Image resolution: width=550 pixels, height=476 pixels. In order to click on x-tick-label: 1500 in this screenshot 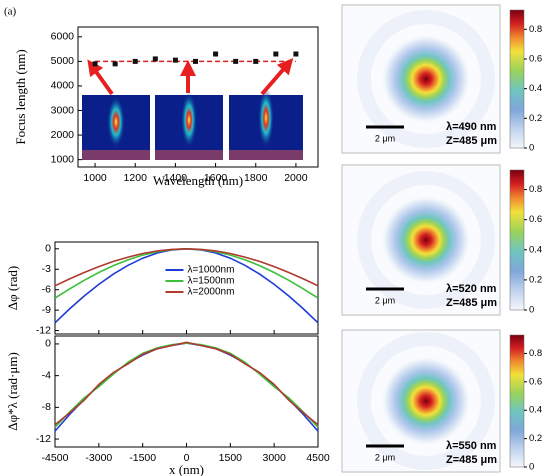, I will do `click(231, 458)`.